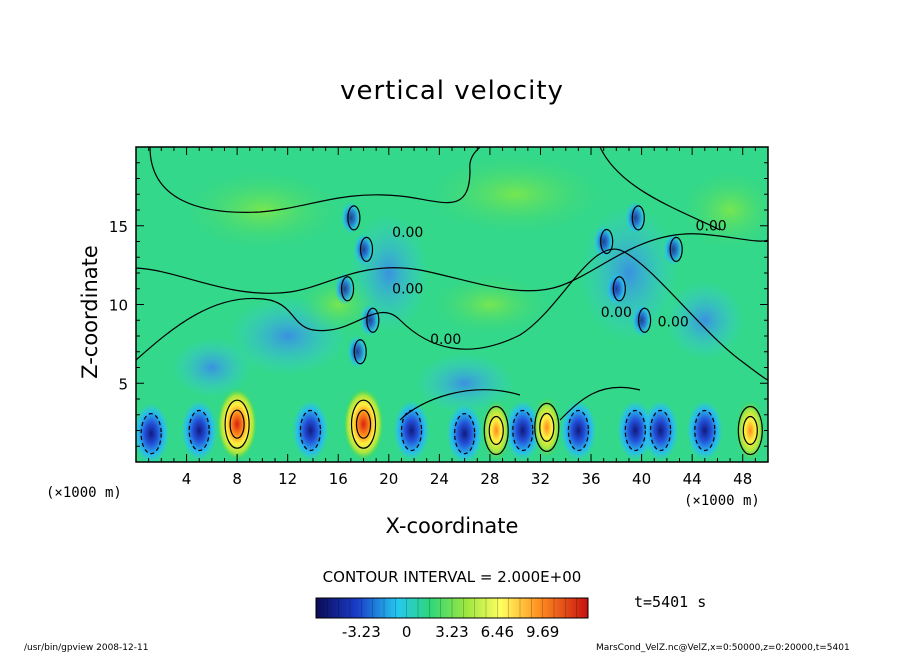  I want to click on x-axis-label: X-coordinate, so click(452, 526).